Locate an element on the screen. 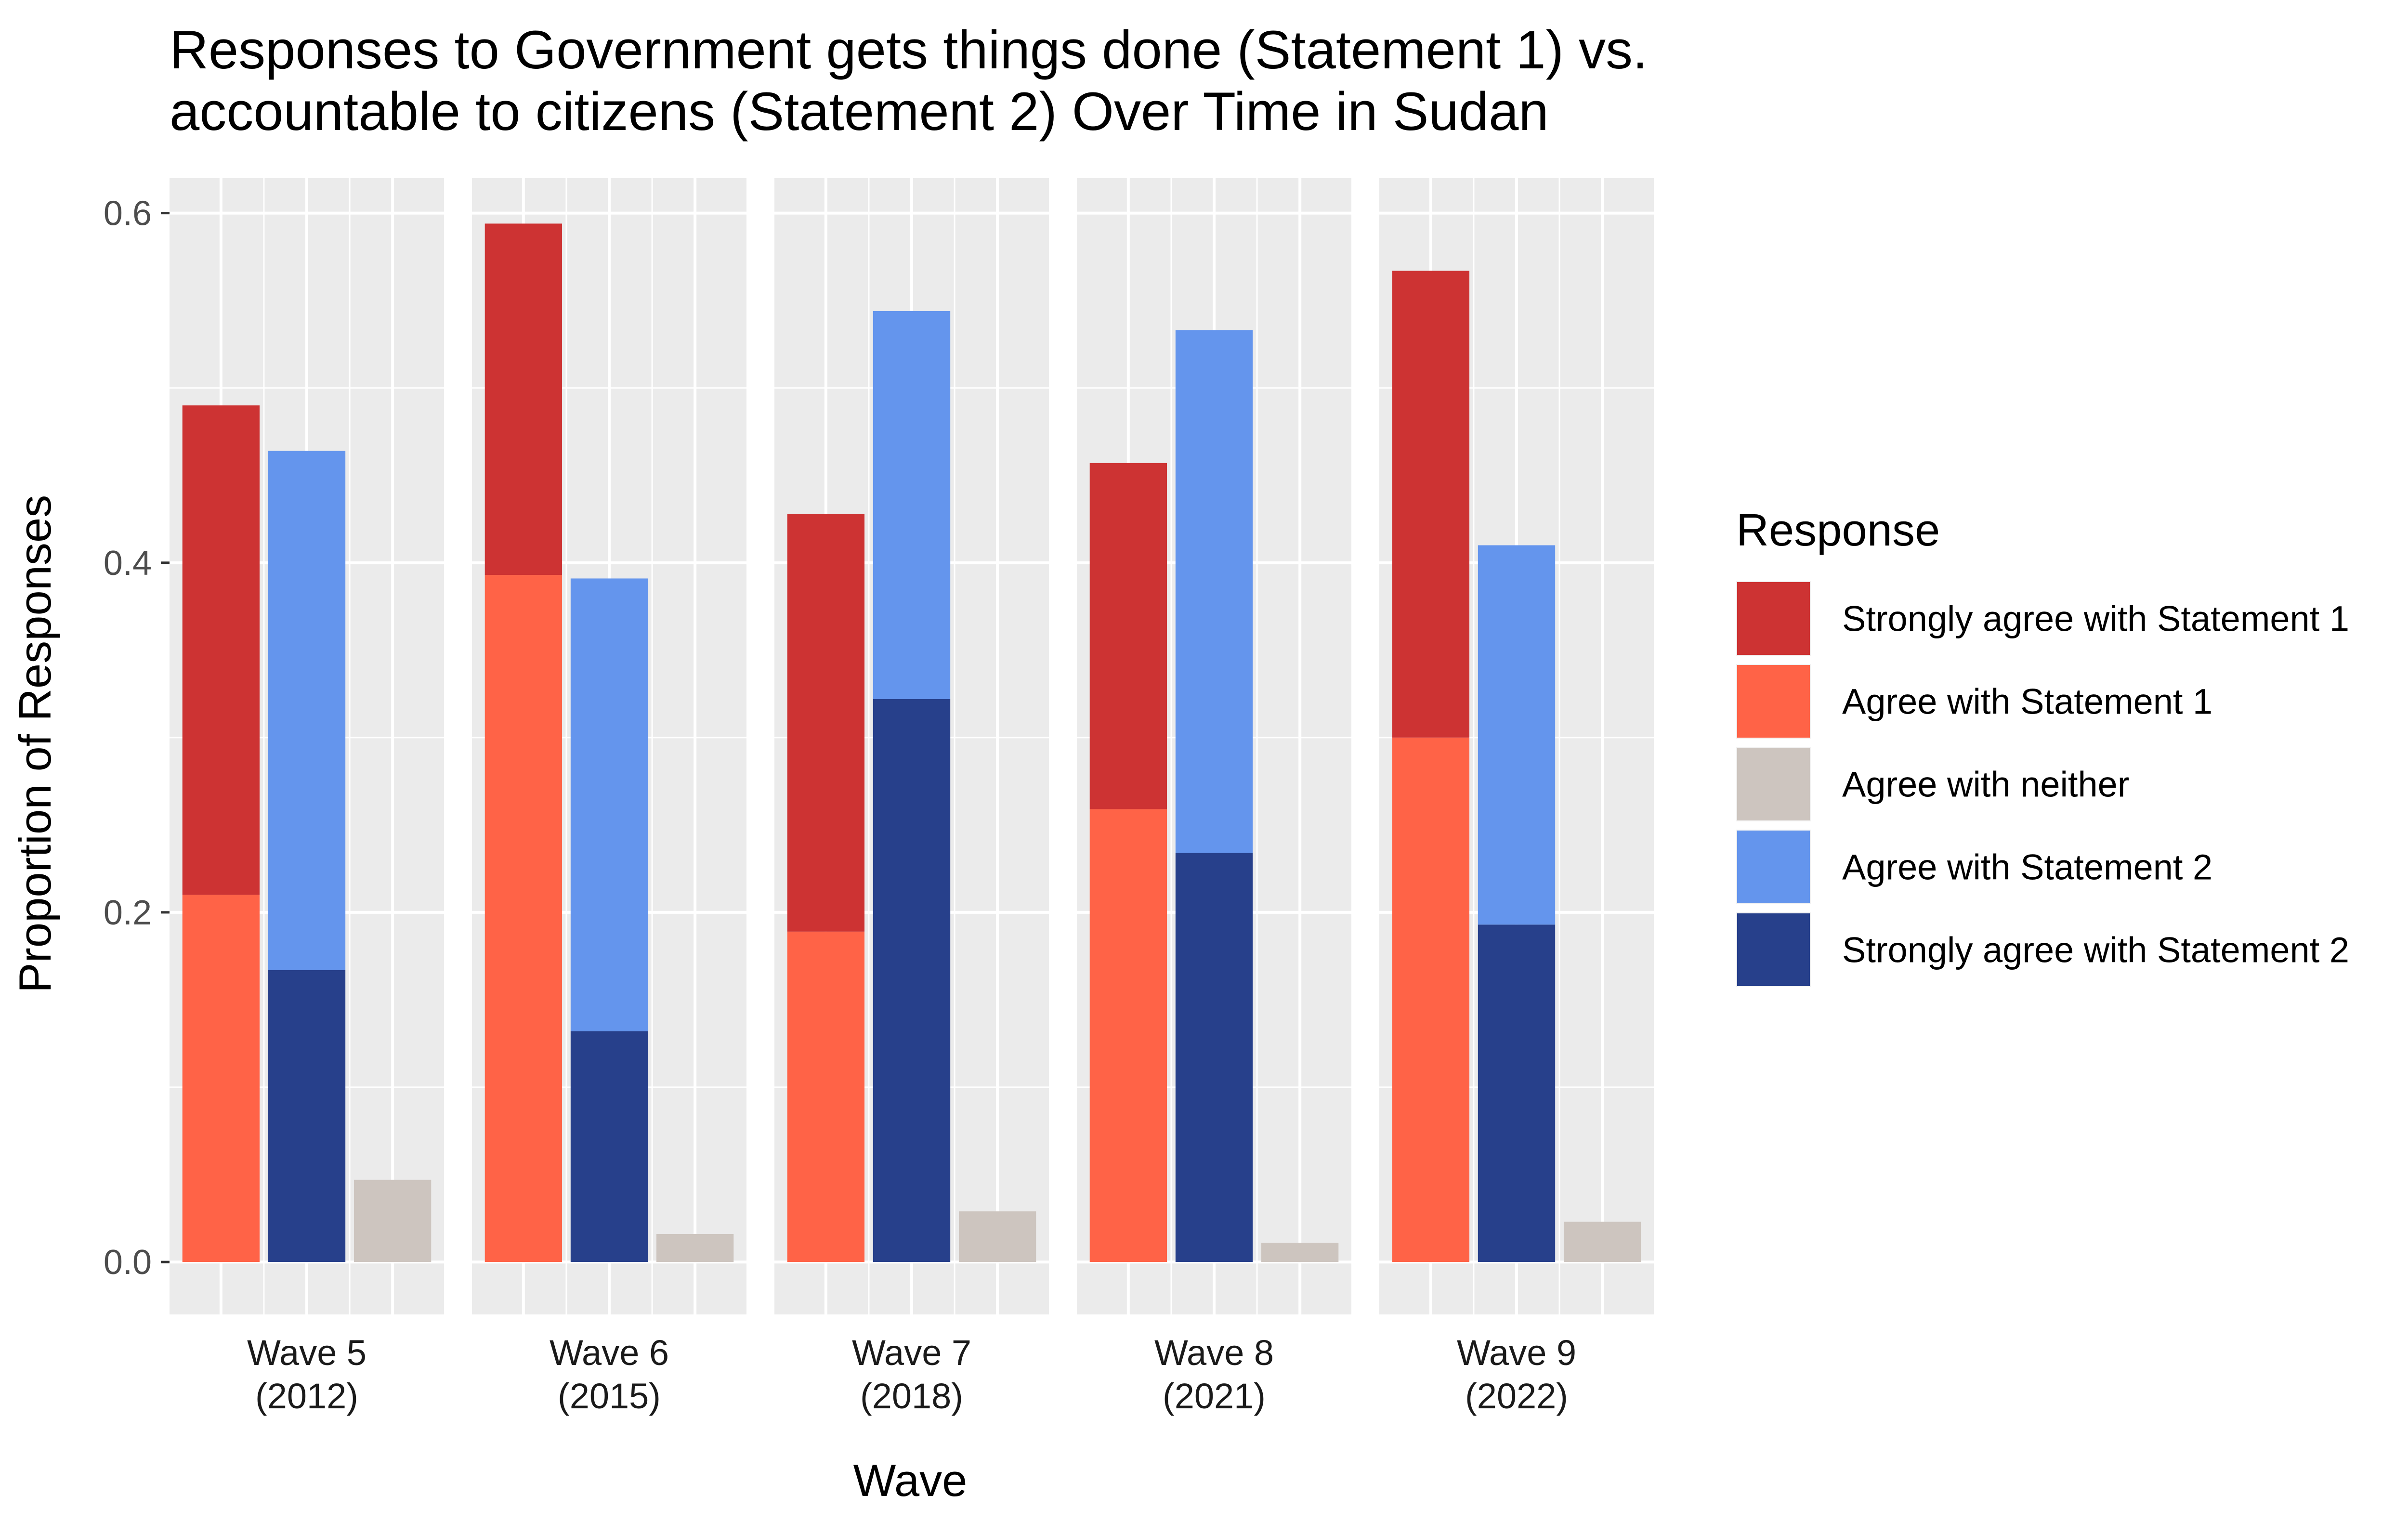 This screenshot has width=2408, height=1521. y-axis: 0.0 0.2 0.4 0.6 is located at coordinates (137, 738).